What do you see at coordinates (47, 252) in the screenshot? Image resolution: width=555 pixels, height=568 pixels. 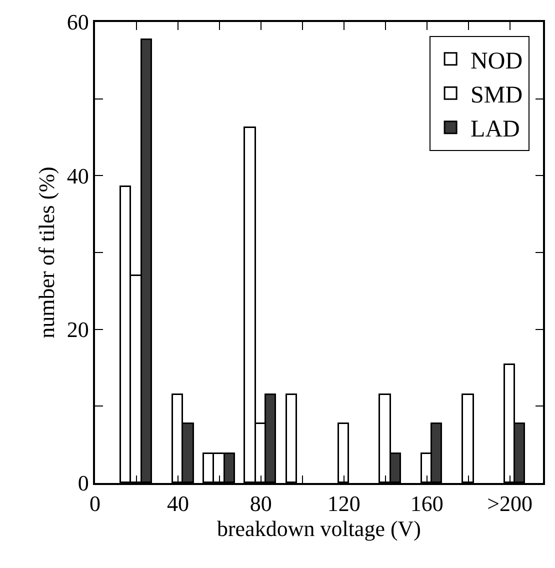 I see `y-axis-title: number of tiles (%)` at bounding box center [47, 252].